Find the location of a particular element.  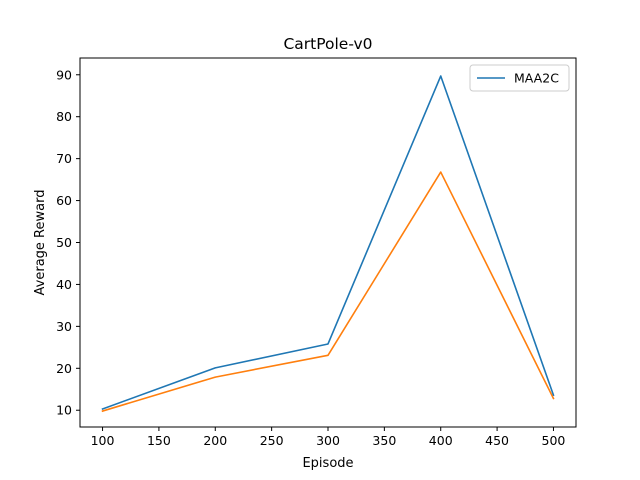

x-tick-label: 350 is located at coordinates (384, 440).